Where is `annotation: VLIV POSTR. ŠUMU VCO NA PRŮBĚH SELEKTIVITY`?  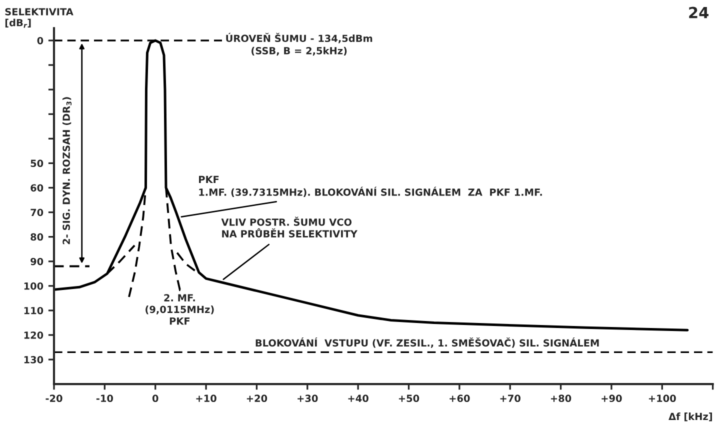 annotation: VLIV POSTR. ŠUMU VCO NA PRŮBĚH SELEKTIVITY is located at coordinates (289, 227).